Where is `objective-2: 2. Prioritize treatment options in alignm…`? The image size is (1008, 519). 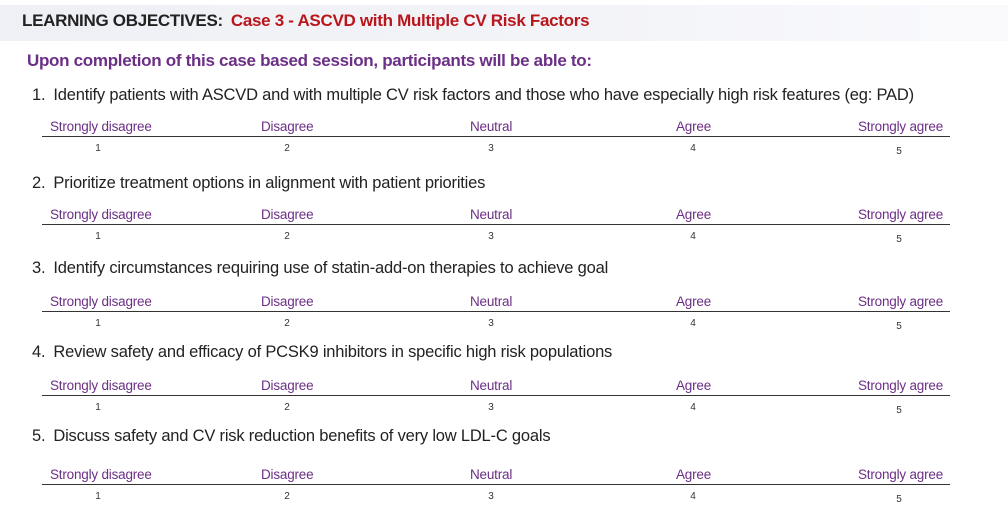
objective-2: 2. Prioritize treatment options in alignm… is located at coordinates (258, 183).